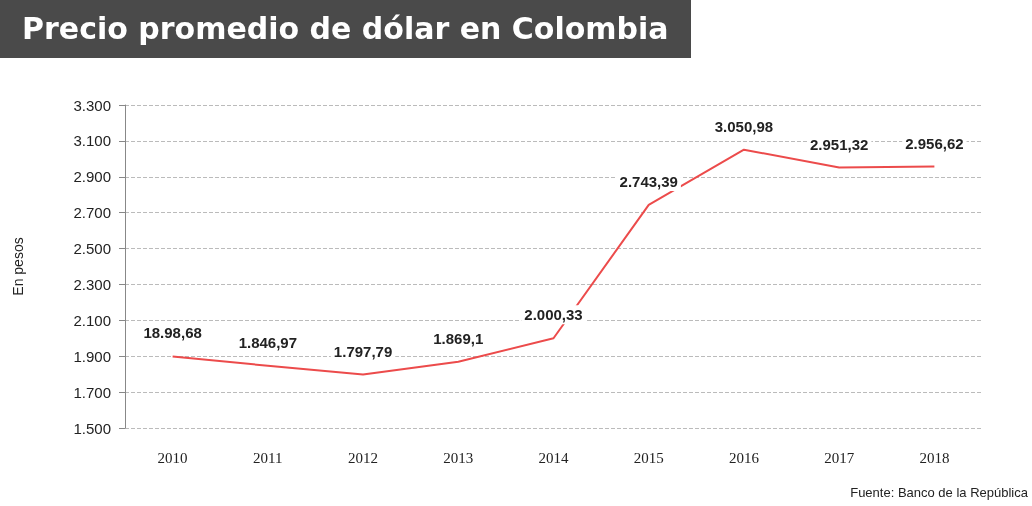  Describe the element at coordinates (92, 177) in the screenshot. I see `y-tick-label: 2.900` at that location.